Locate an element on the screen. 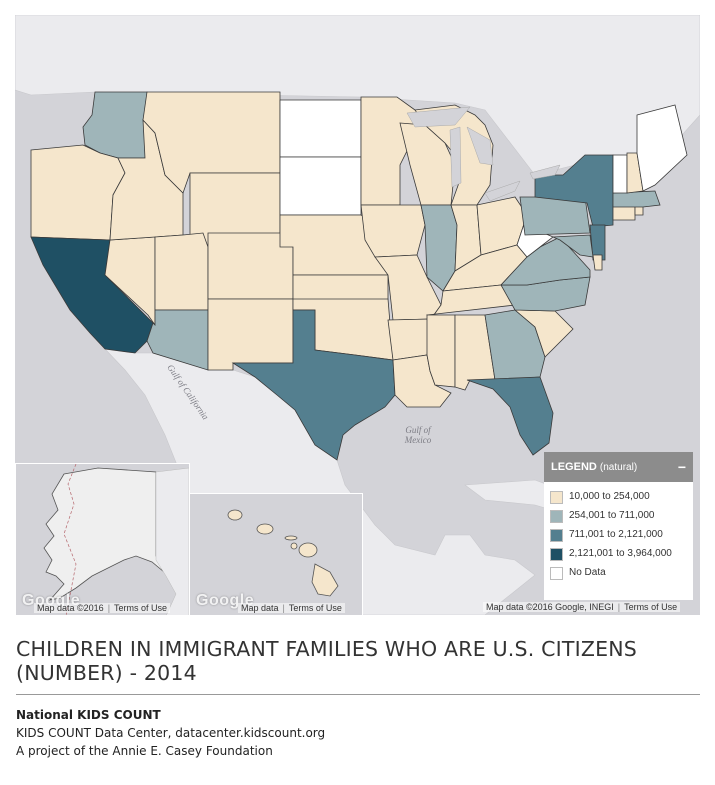  legend-item: 2,121,001 to 3,964,000 is located at coordinates (618, 554).